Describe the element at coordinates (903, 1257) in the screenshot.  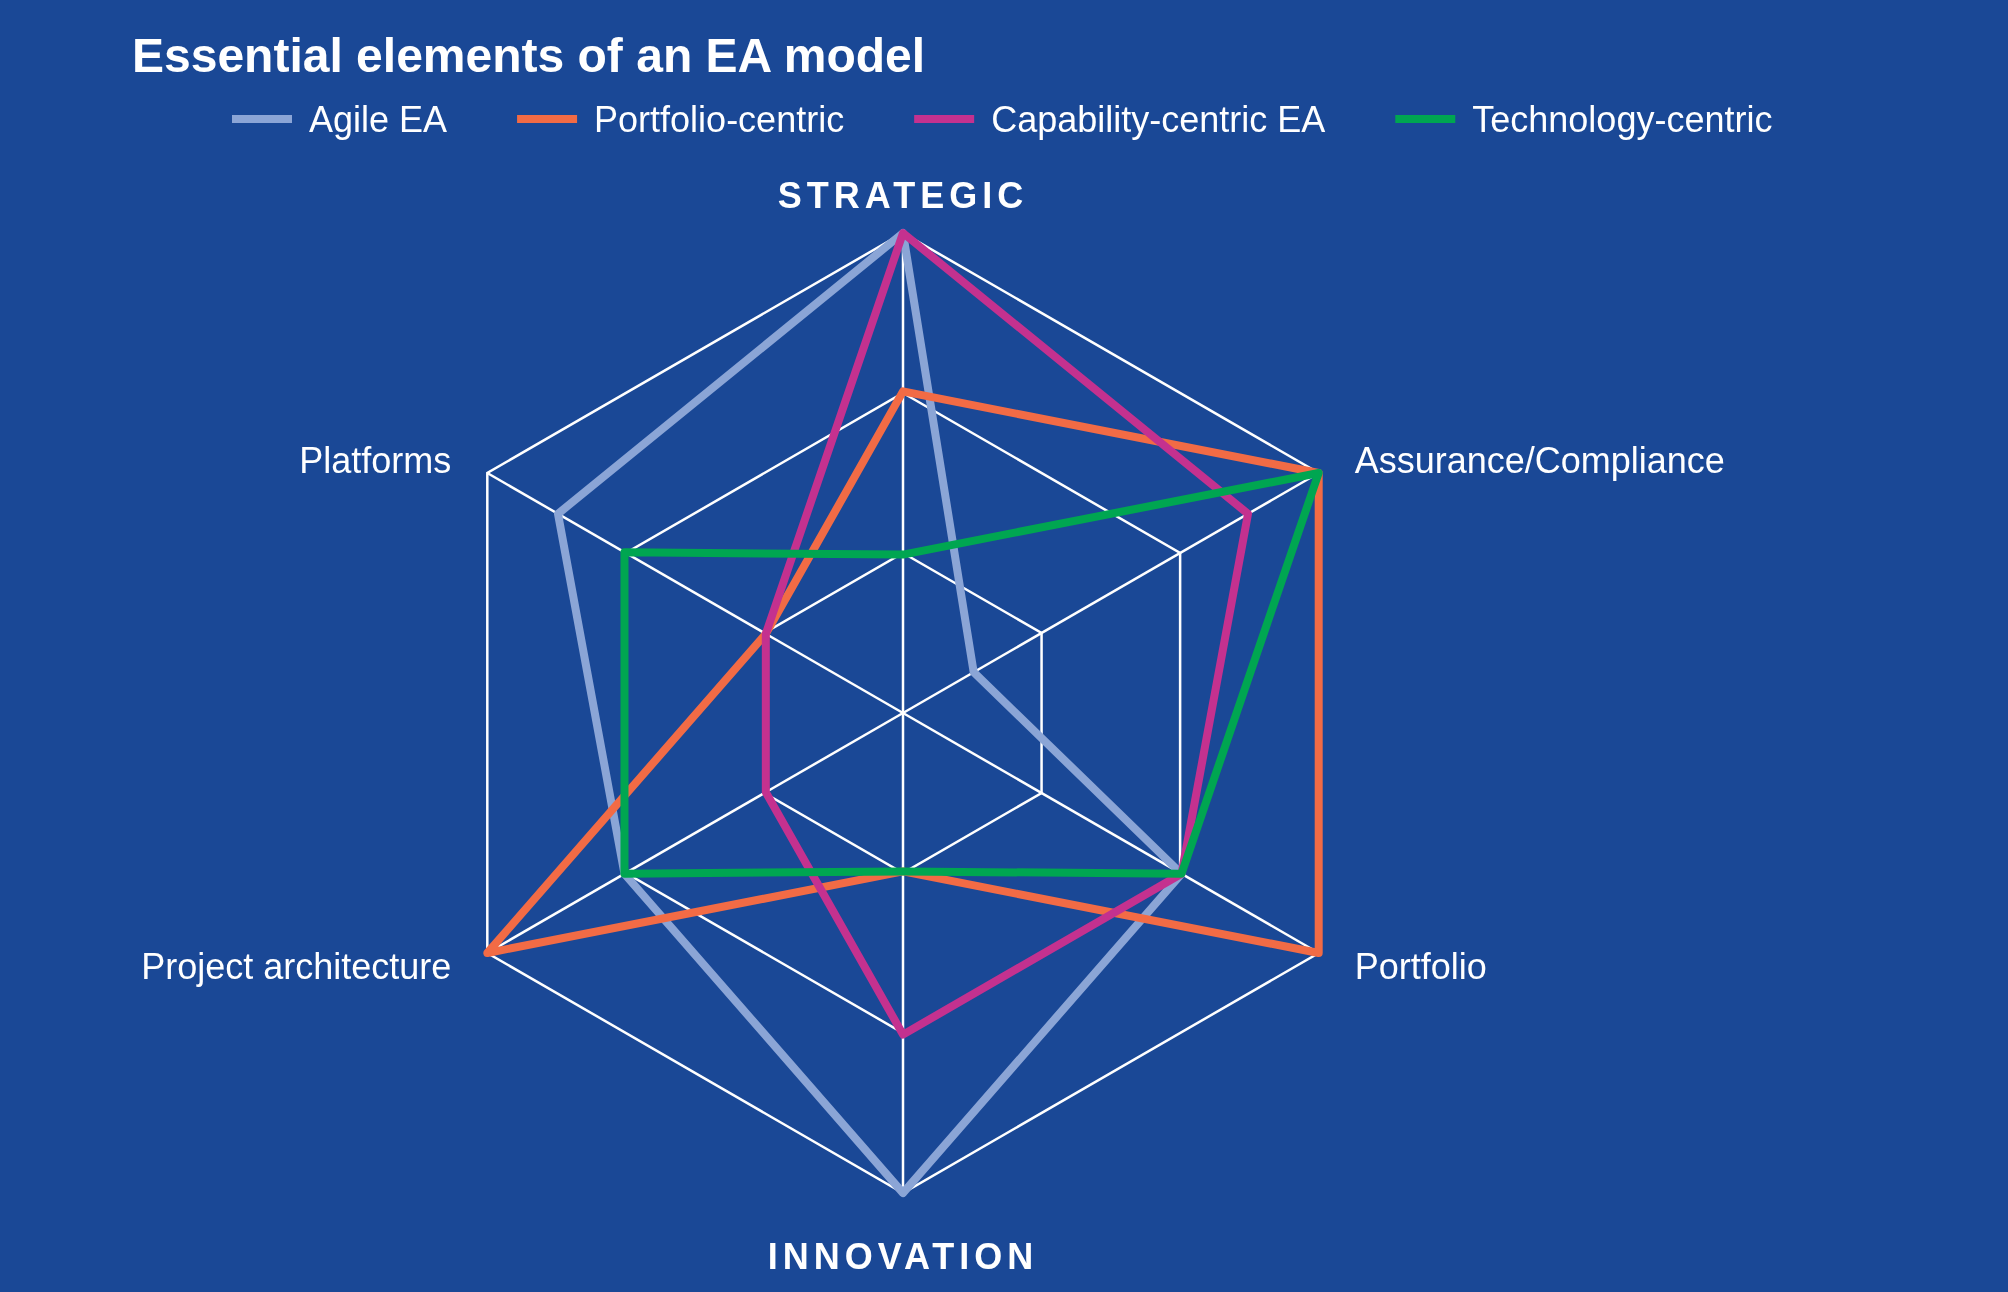
I see `spoke-label: INNOVATION` at that location.